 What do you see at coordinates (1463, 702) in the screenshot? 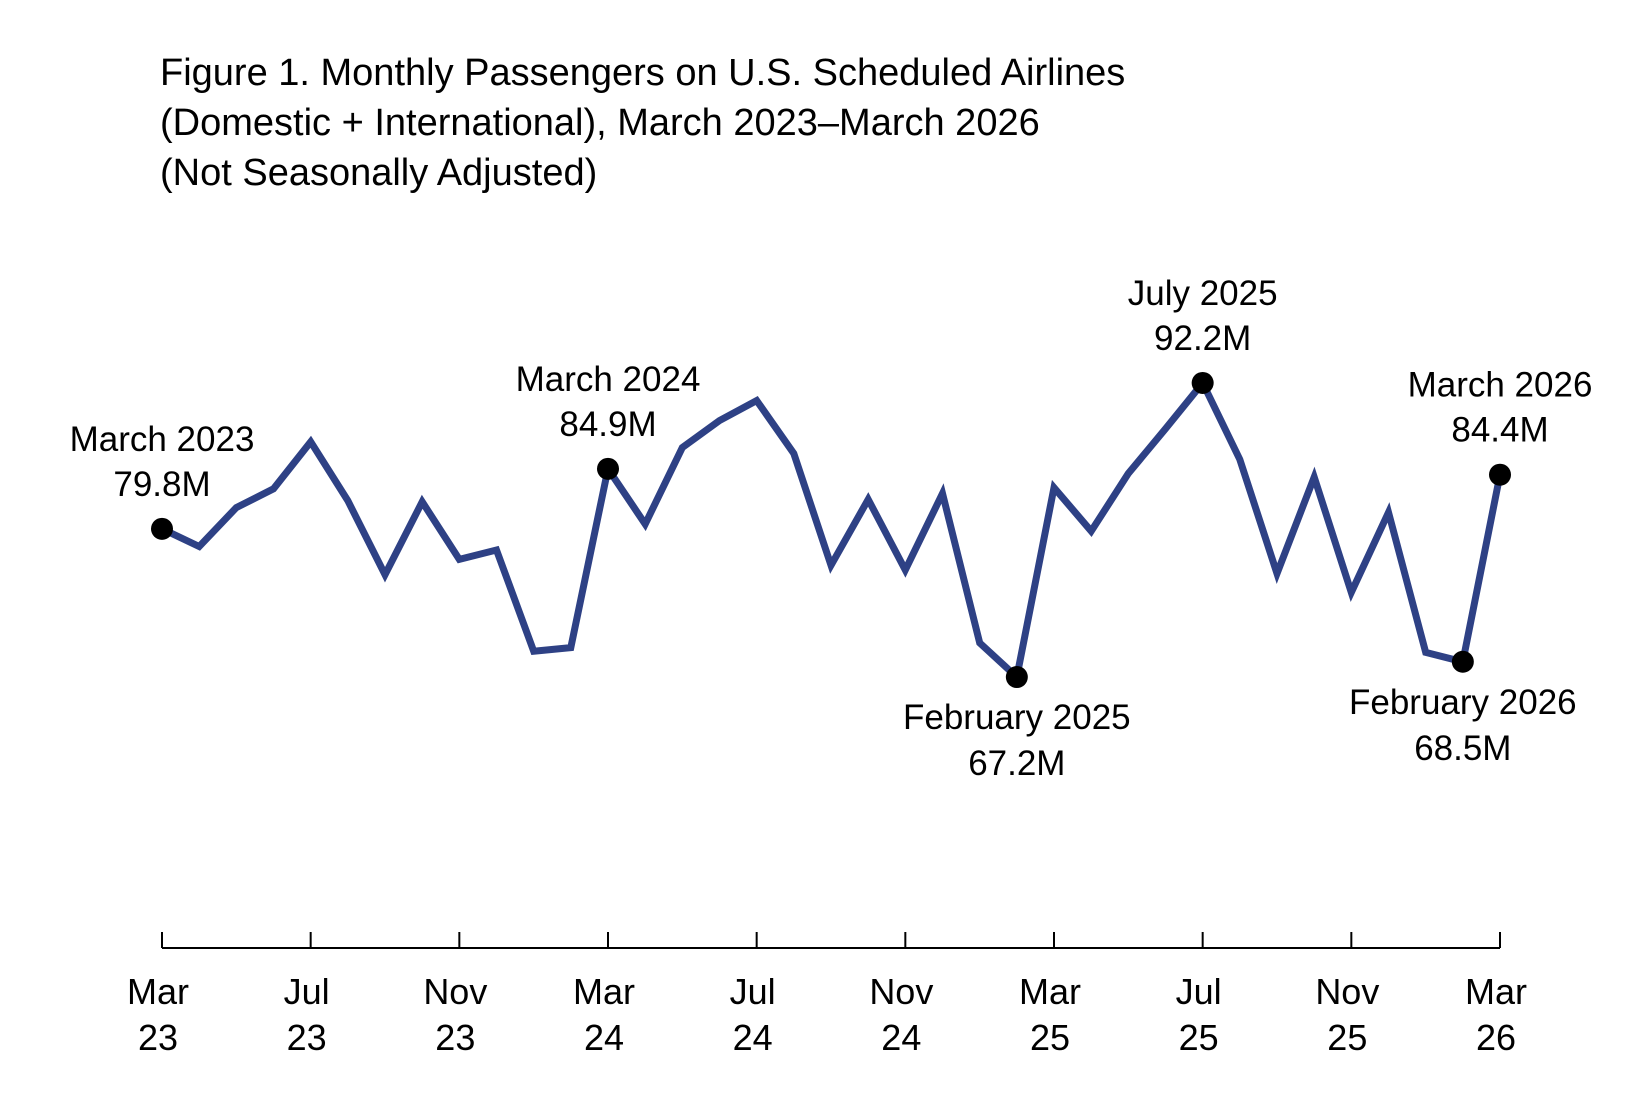
I see `annotation-label: February 2026` at bounding box center [1463, 702].